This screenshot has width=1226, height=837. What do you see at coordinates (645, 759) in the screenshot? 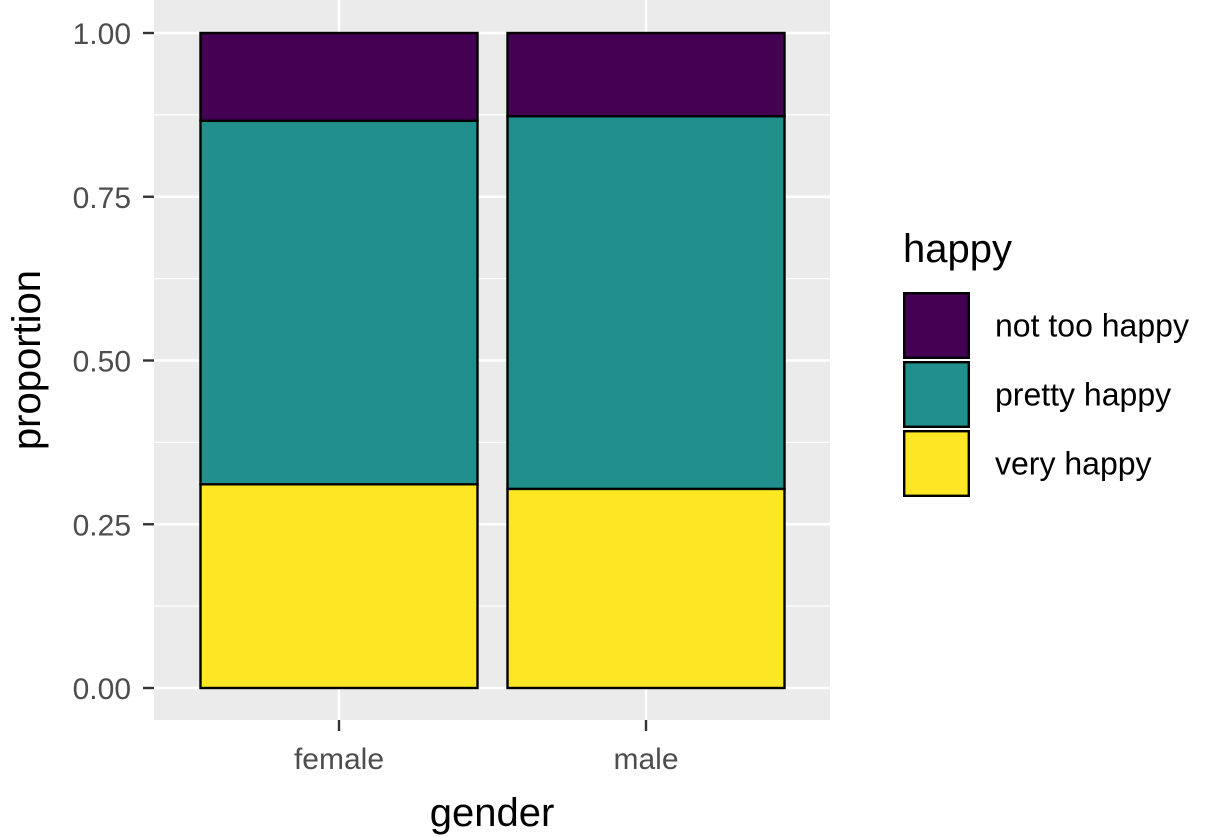
I see `x-tick-label: male` at bounding box center [645, 759].